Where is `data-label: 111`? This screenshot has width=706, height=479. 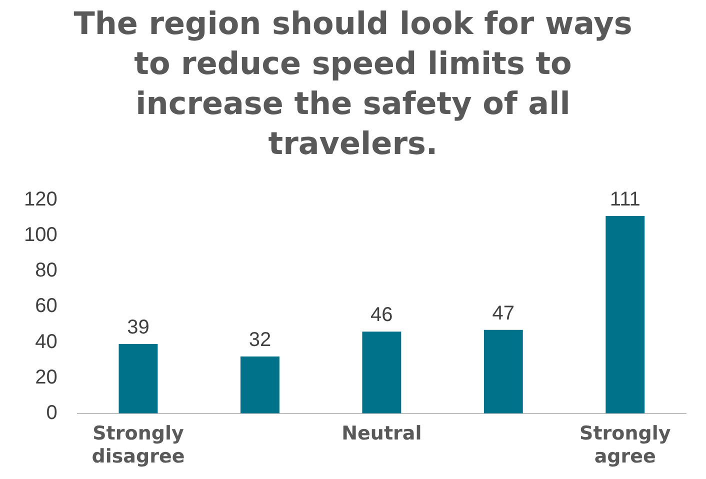 data-label: 111 is located at coordinates (625, 199).